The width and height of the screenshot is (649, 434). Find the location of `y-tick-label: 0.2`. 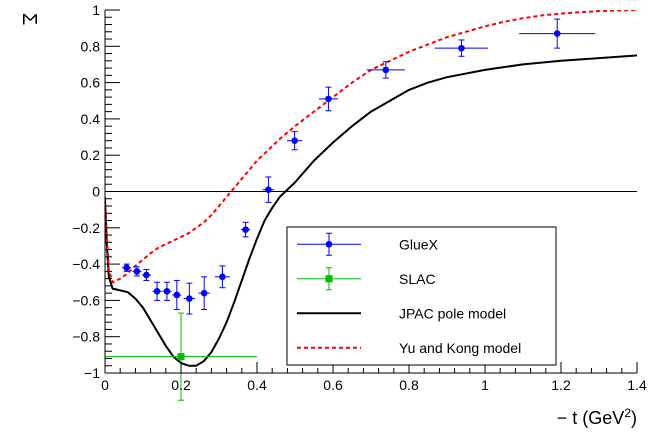

y-tick-label: 0.2 is located at coordinates (91, 155).